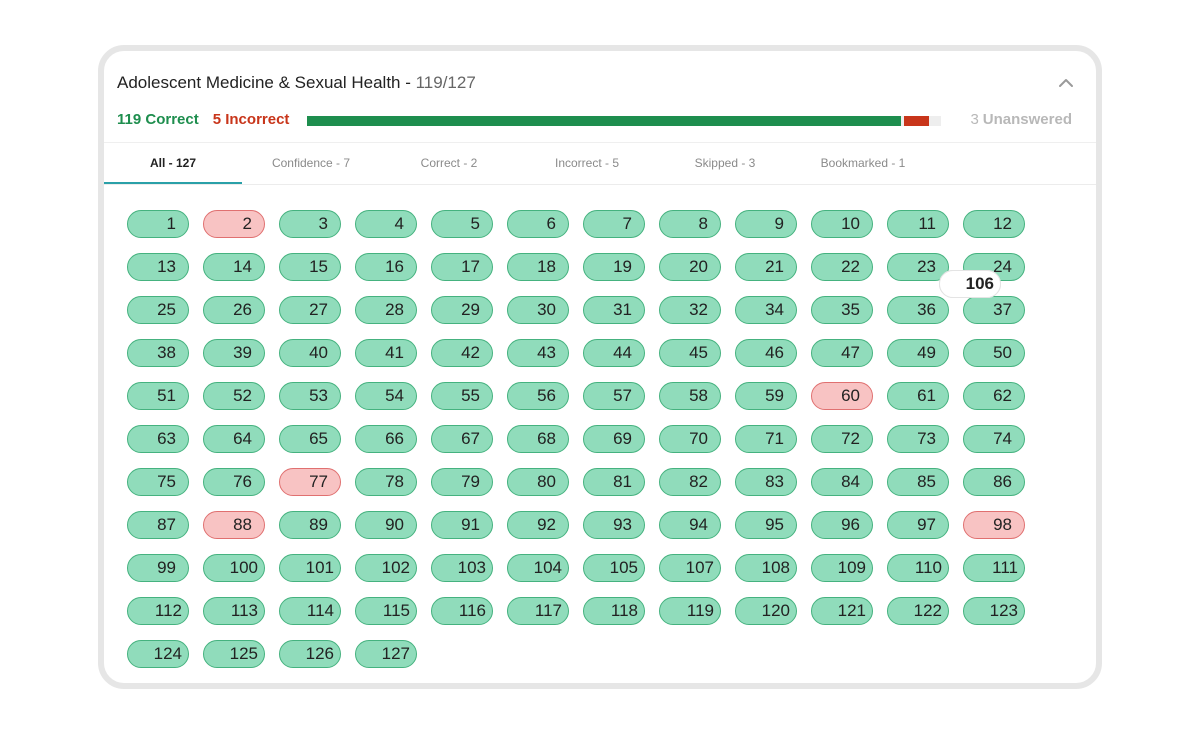 This screenshot has height=731, width=1200. I want to click on tab-all: All - 127, so click(173, 163).